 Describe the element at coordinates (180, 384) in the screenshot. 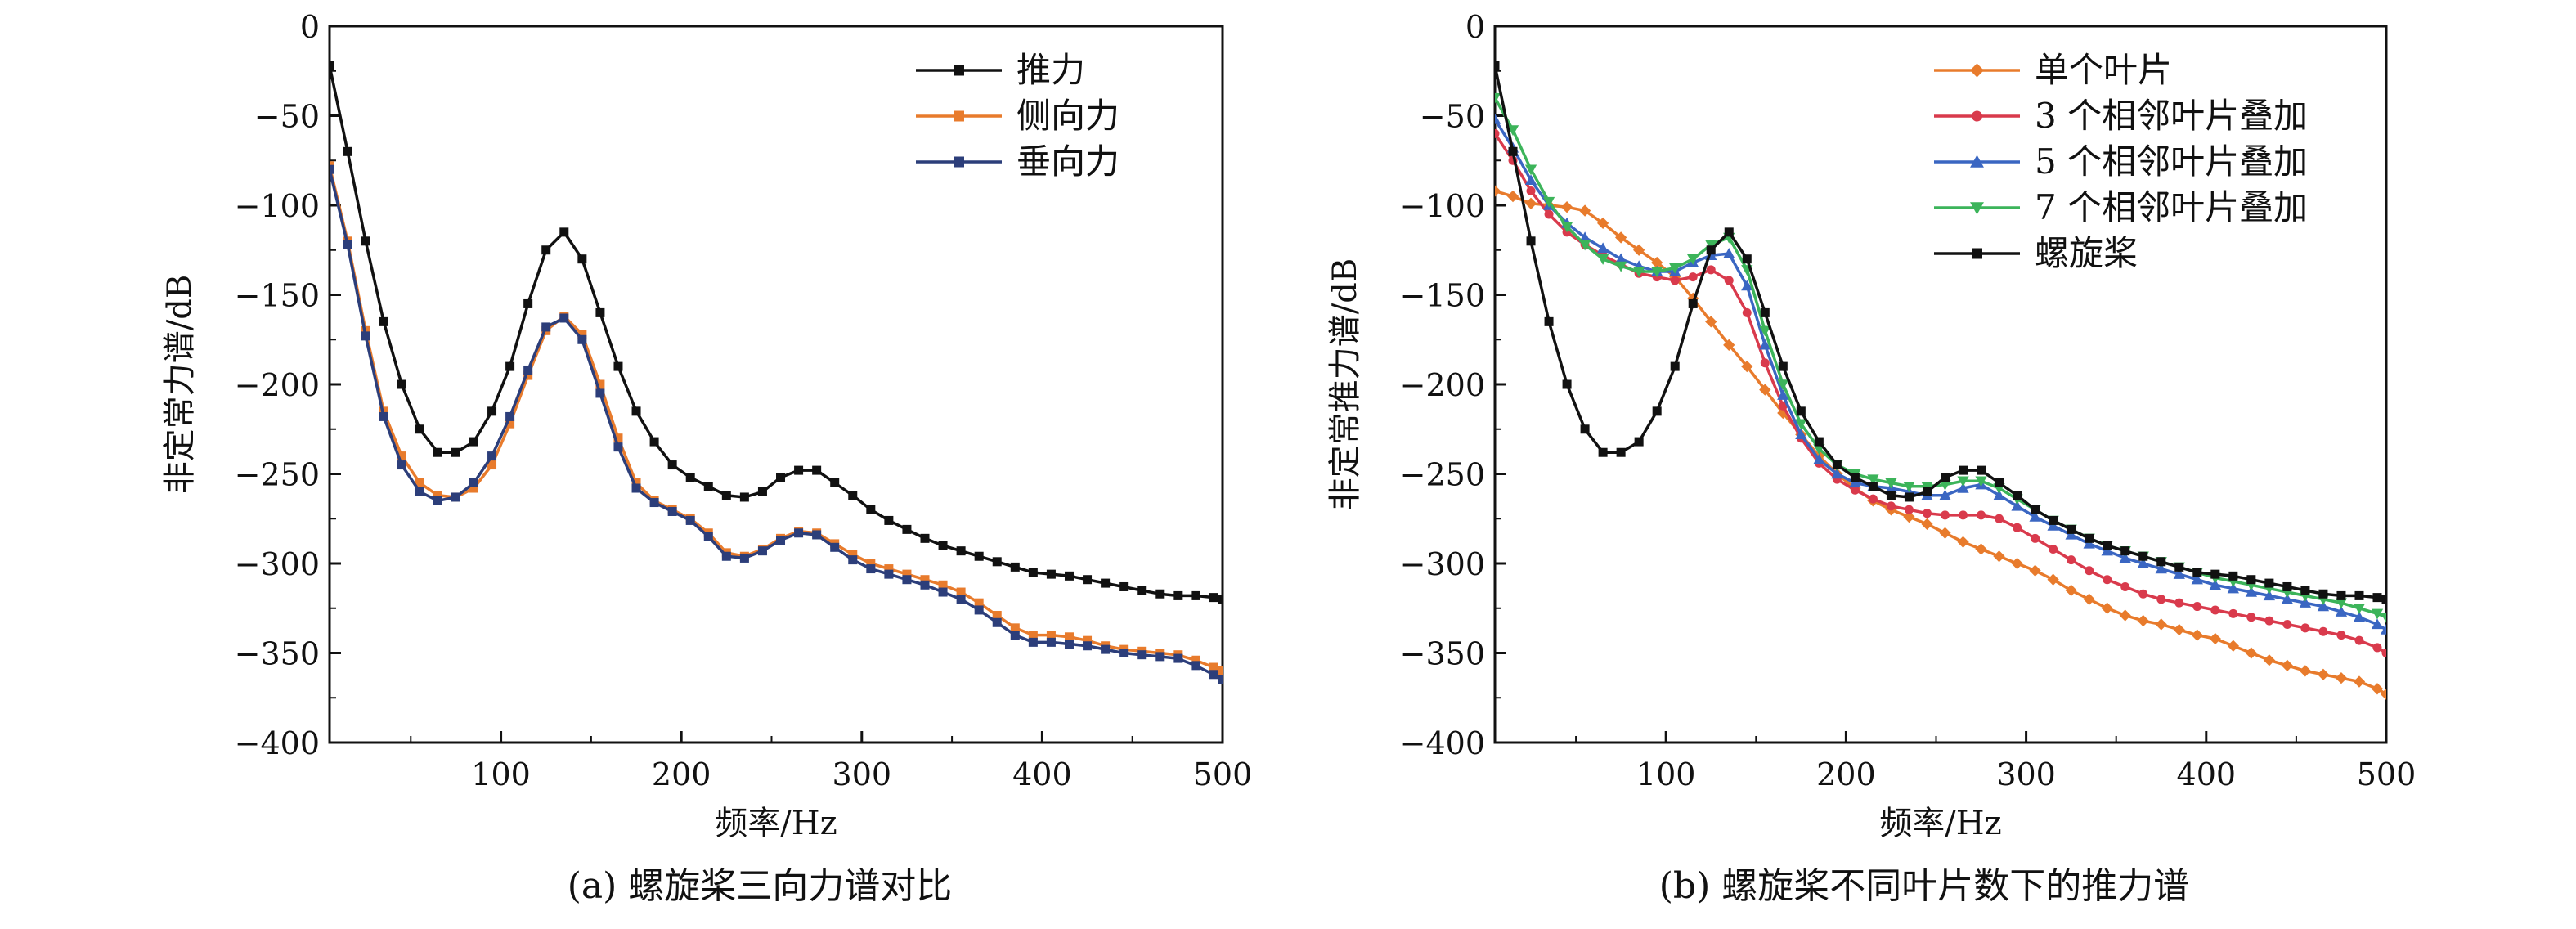

I see `y-axis-label: 非定常力谱/dB` at that location.